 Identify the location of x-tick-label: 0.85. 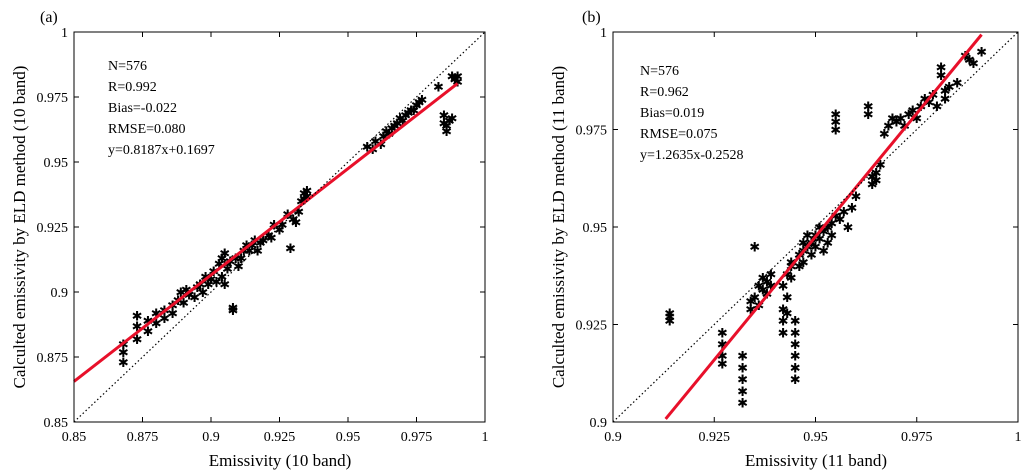
(74, 437).